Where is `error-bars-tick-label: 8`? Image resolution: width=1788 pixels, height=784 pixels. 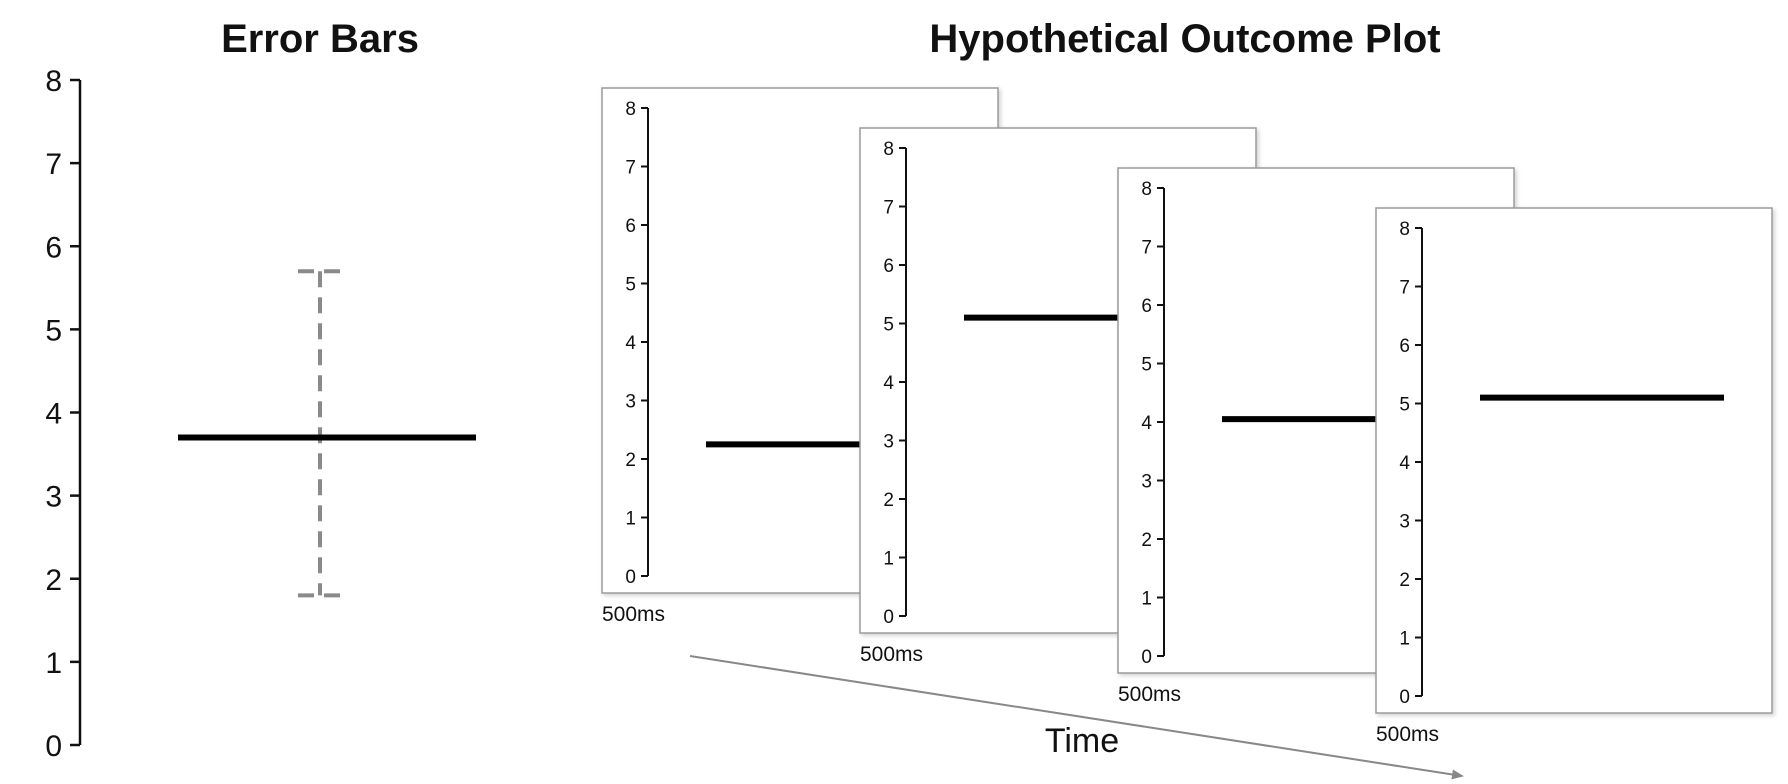
error-bars-tick-label: 8 is located at coordinates (53, 81).